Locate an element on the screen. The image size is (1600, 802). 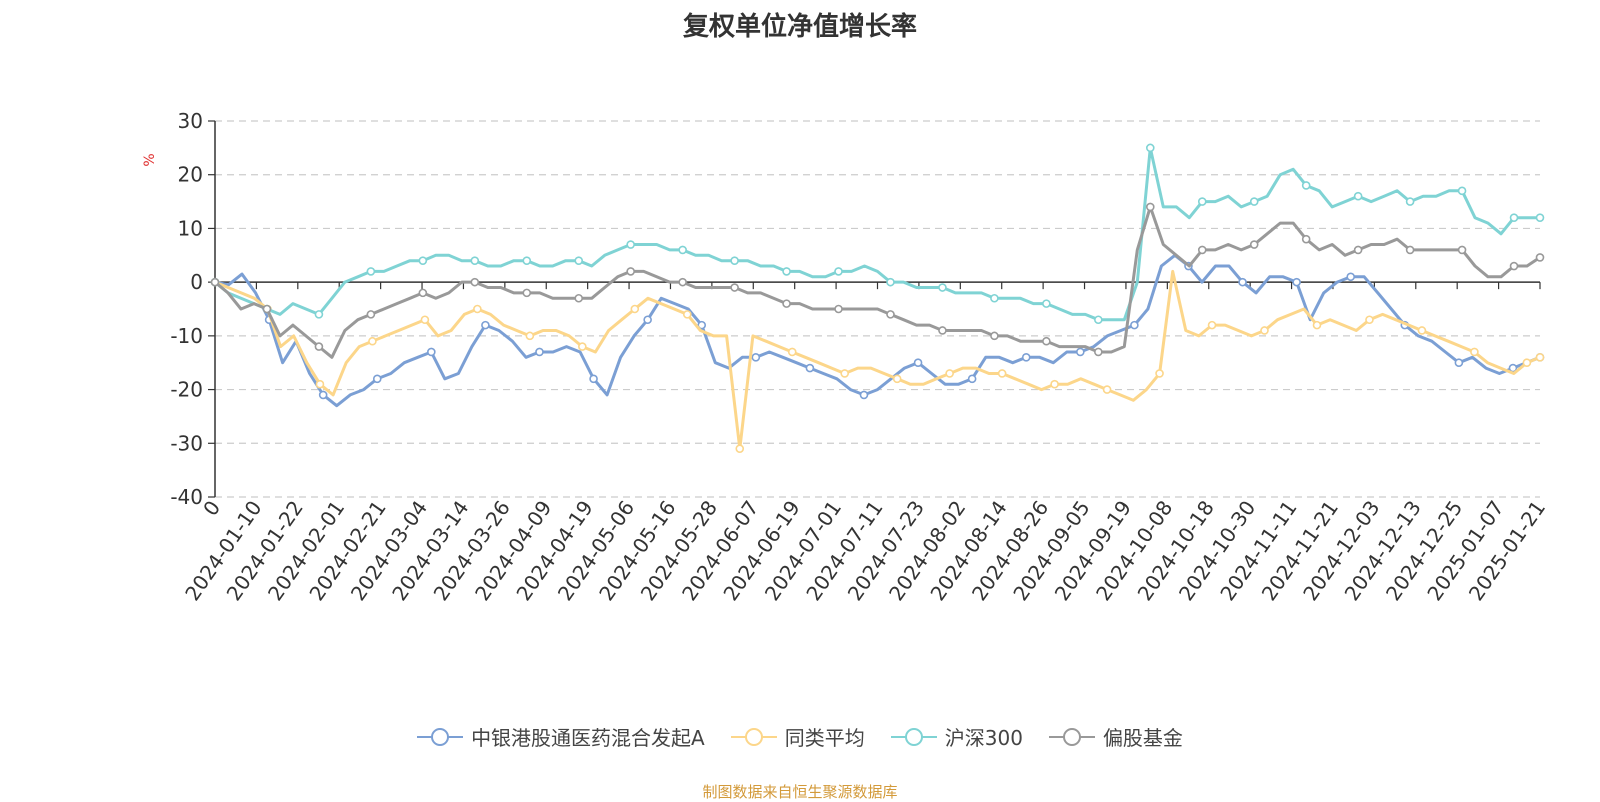
y-tick-label: 10 is located at coordinates (190, 228).